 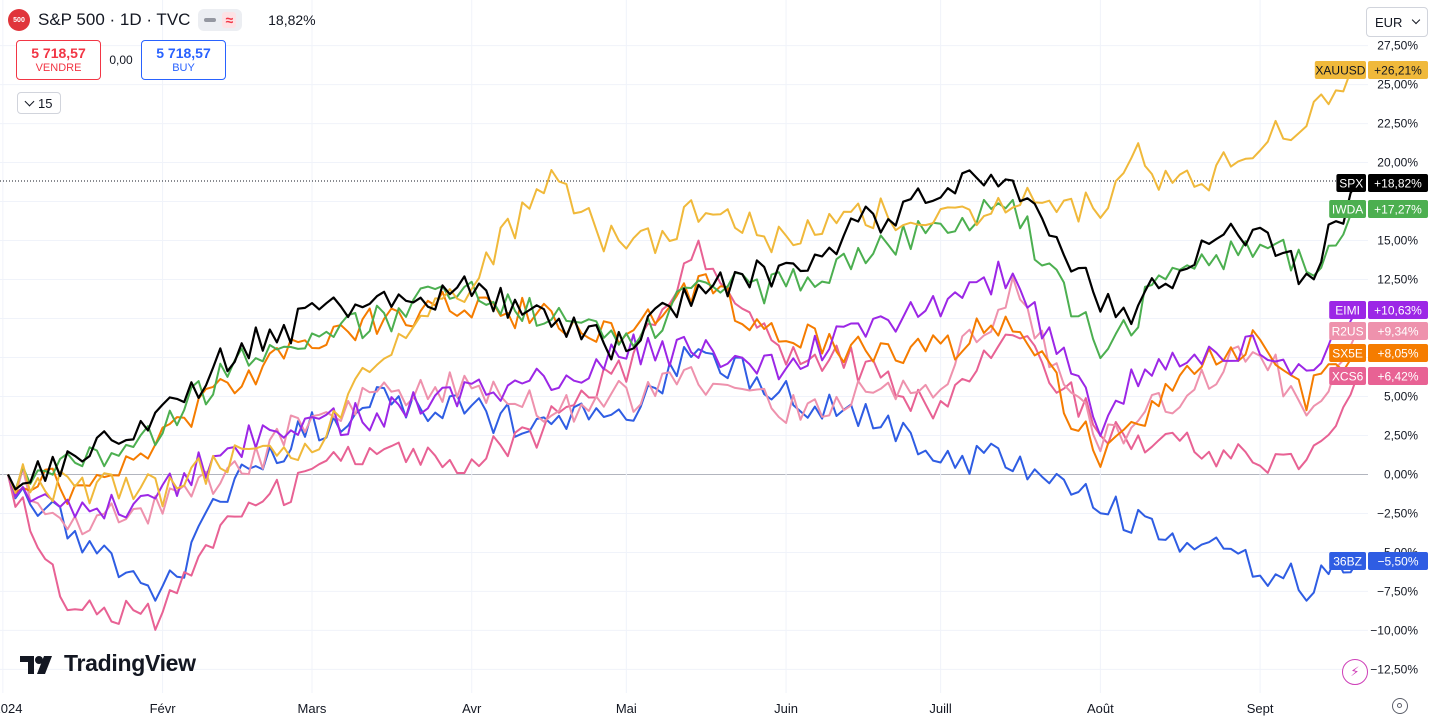 I want to click on tradingview-wordmark: TradingView, so click(x=130, y=663).